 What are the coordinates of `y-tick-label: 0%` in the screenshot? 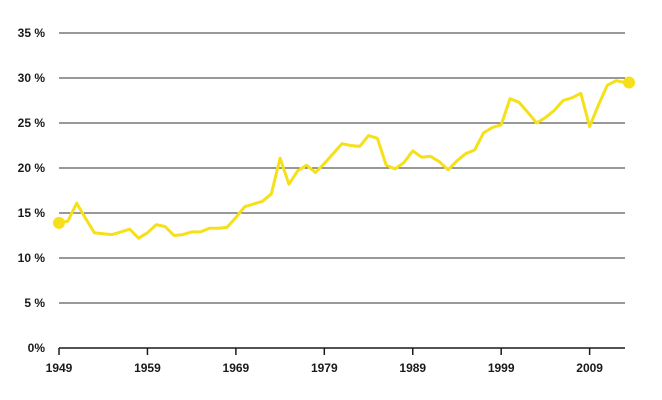 It's located at (37, 348).